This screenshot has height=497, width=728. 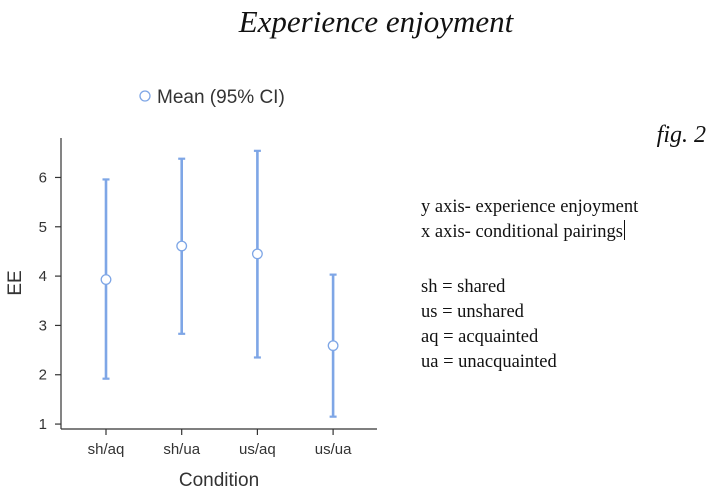 I want to click on abbr-aq: aq = acquainted, so click(x=480, y=337).